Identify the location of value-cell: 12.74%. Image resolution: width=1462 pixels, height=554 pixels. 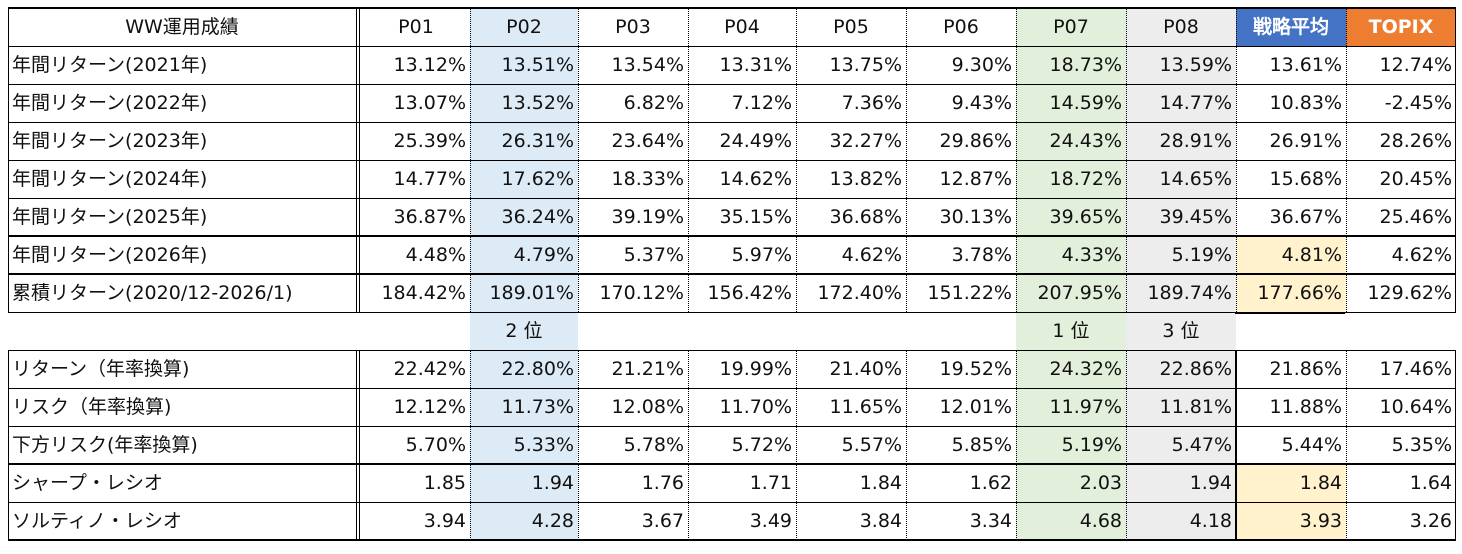
(1415, 65).